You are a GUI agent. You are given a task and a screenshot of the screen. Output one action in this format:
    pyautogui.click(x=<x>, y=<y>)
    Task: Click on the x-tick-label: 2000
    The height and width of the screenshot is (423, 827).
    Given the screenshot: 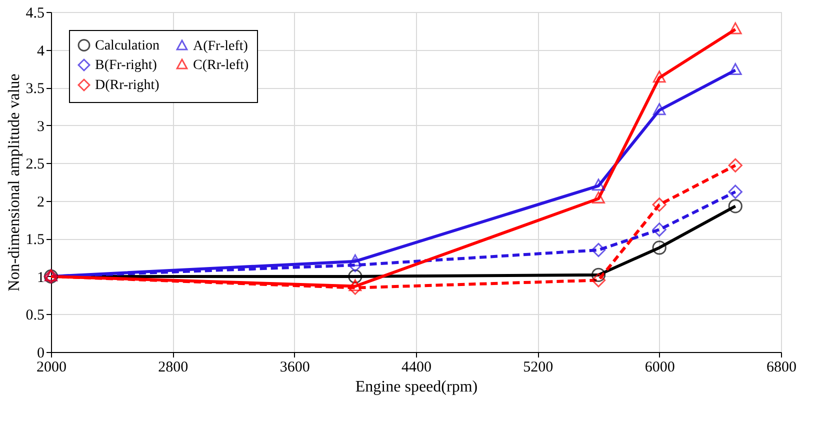 What is the action you would take?
    pyautogui.click(x=51, y=368)
    